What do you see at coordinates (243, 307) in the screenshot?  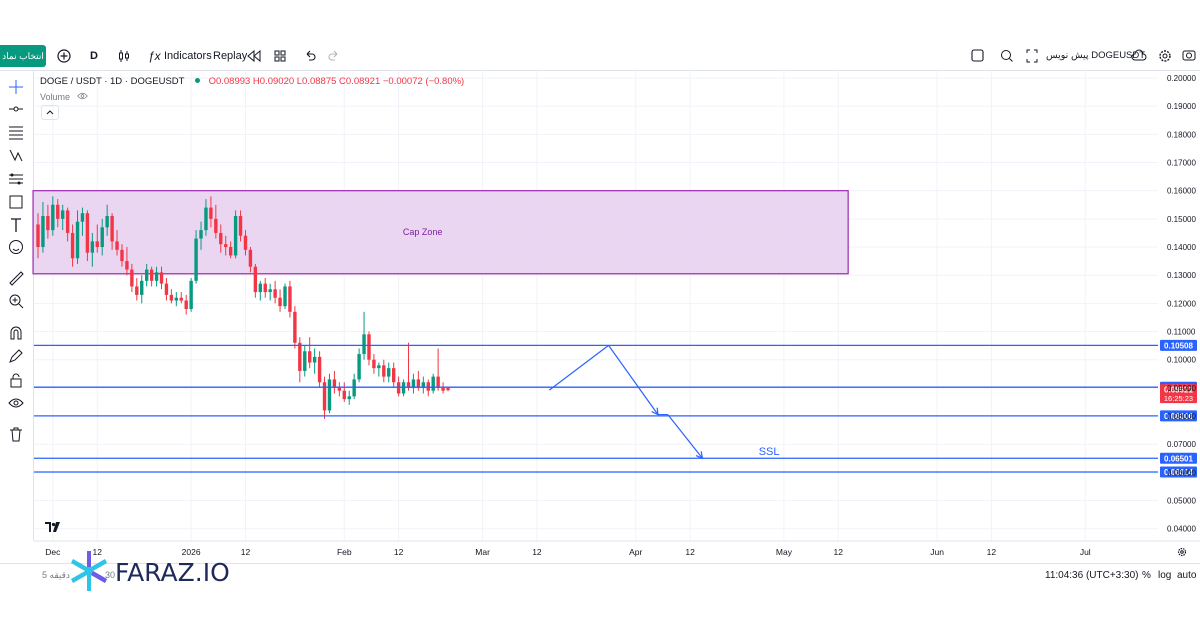 I see `candles` at bounding box center [243, 307].